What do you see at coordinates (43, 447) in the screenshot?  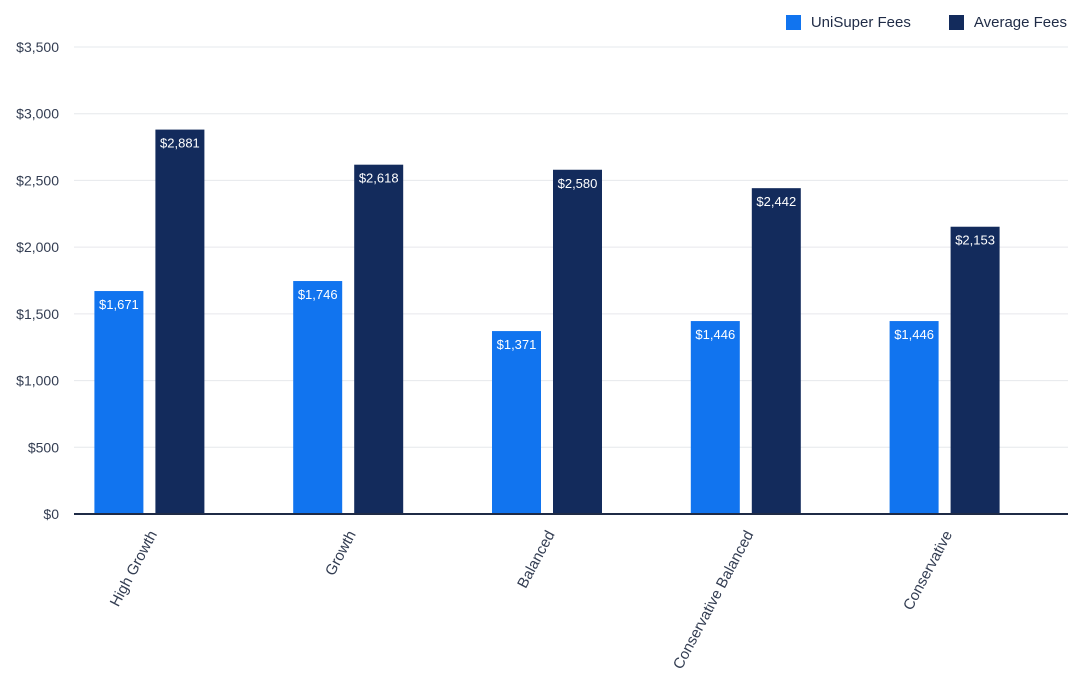 I see `y-tick-label: $500` at bounding box center [43, 447].